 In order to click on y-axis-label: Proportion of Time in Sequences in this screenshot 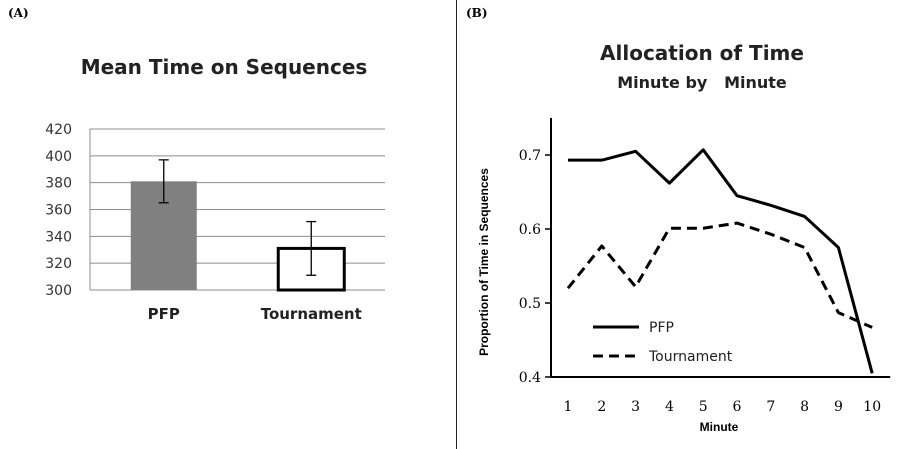, I will do `click(484, 262)`.